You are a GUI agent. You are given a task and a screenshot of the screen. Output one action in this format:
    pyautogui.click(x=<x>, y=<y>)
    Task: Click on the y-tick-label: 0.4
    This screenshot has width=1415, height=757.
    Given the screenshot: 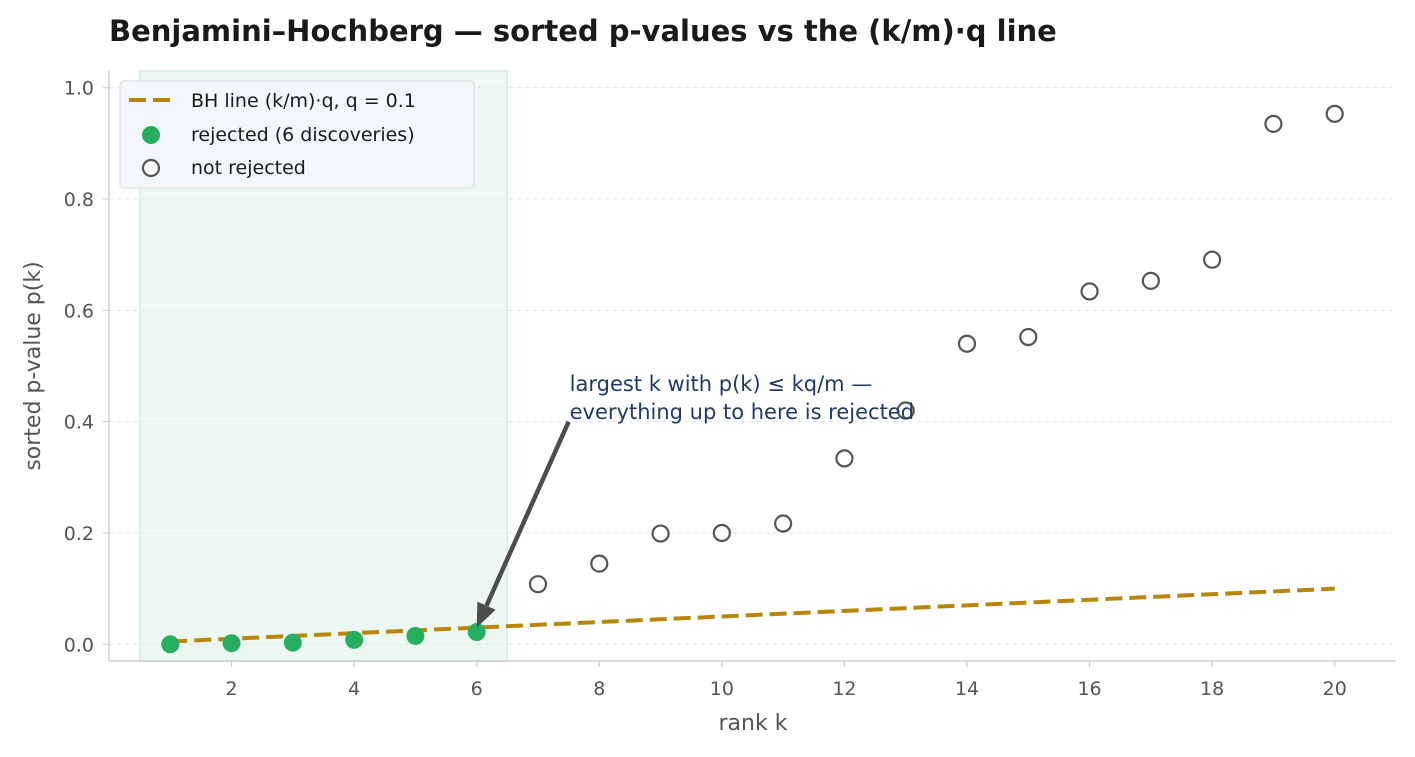 What is the action you would take?
    pyautogui.click(x=79, y=423)
    